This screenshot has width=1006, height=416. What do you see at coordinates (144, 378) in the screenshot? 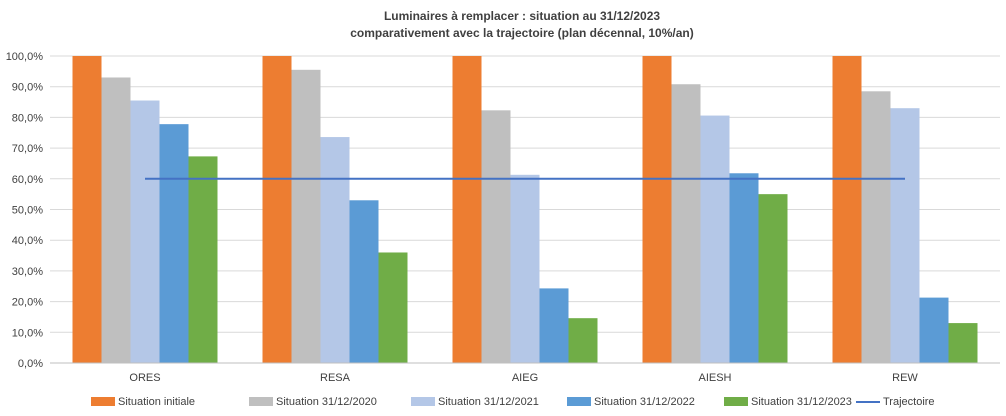
I see `x-tick-label: ORES` at bounding box center [144, 378].